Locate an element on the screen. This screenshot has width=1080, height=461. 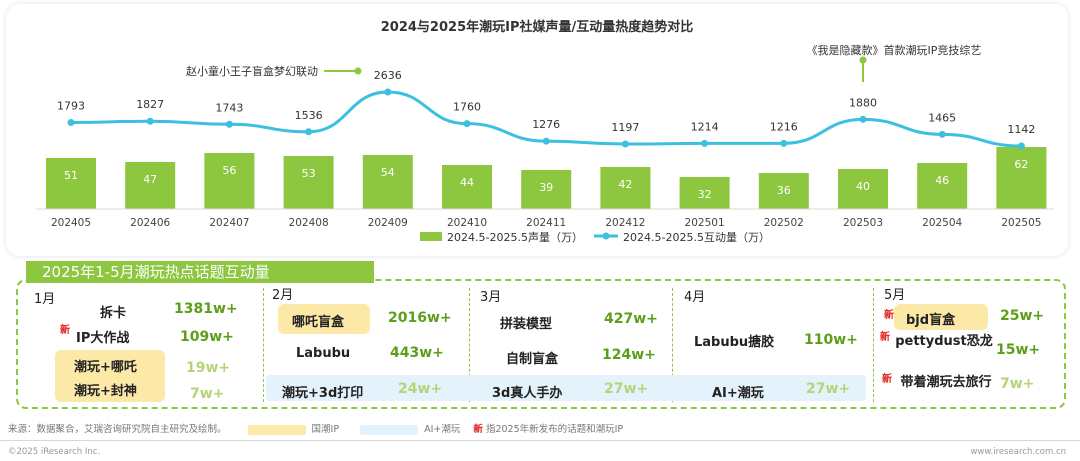
ai-legend: AI+潮玩 is located at coordinates (442, 429).